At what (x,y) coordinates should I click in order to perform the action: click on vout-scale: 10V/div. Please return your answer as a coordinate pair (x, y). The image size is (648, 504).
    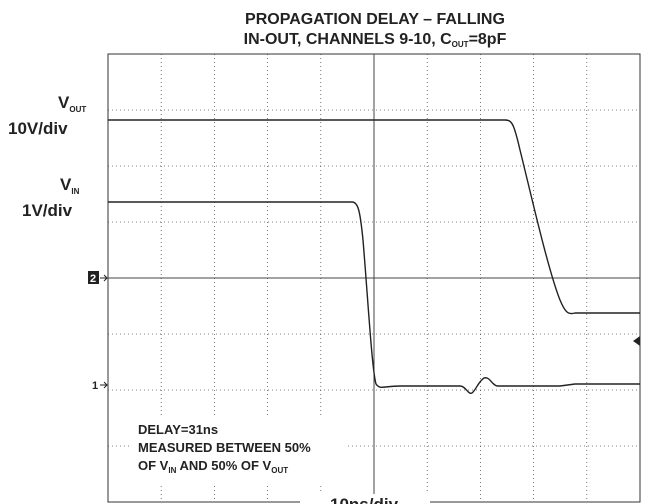
    Looking at the image, I should click on (38, 128).